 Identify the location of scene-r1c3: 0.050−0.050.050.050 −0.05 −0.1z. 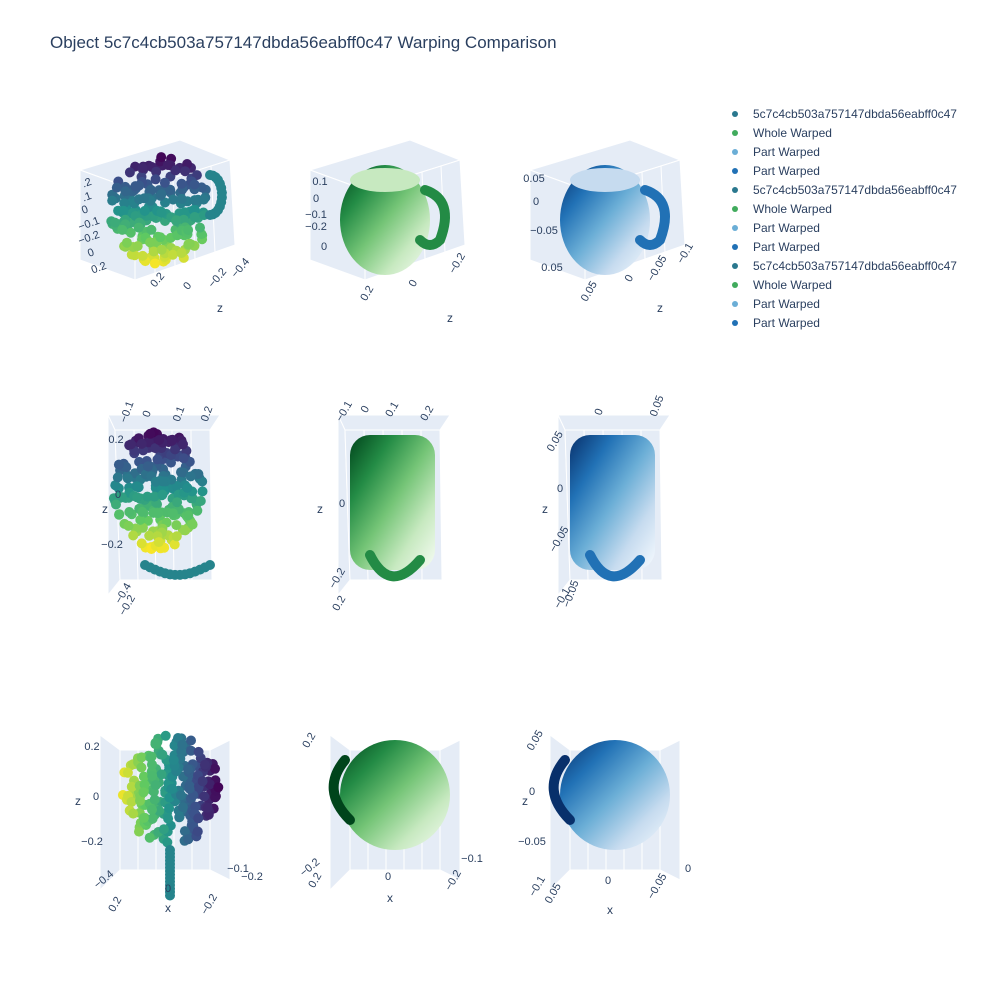
(609, 227).